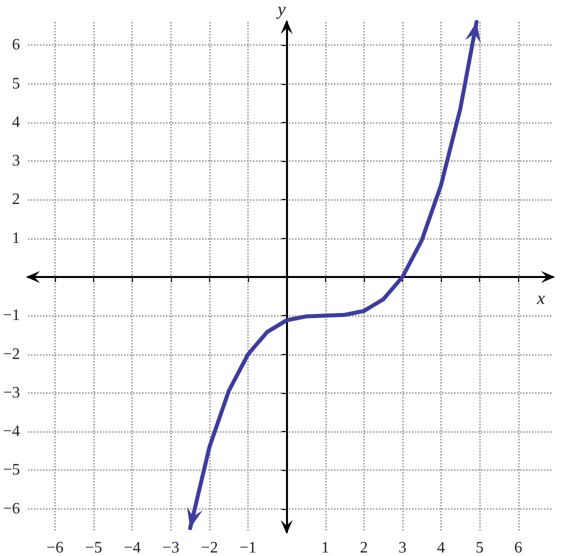 This screenshot has height=556, width=569. What do you see at coordinates (11, 470) in the screenshot?
I see `y-tick-label: −5` at bounding box center [11, 470].